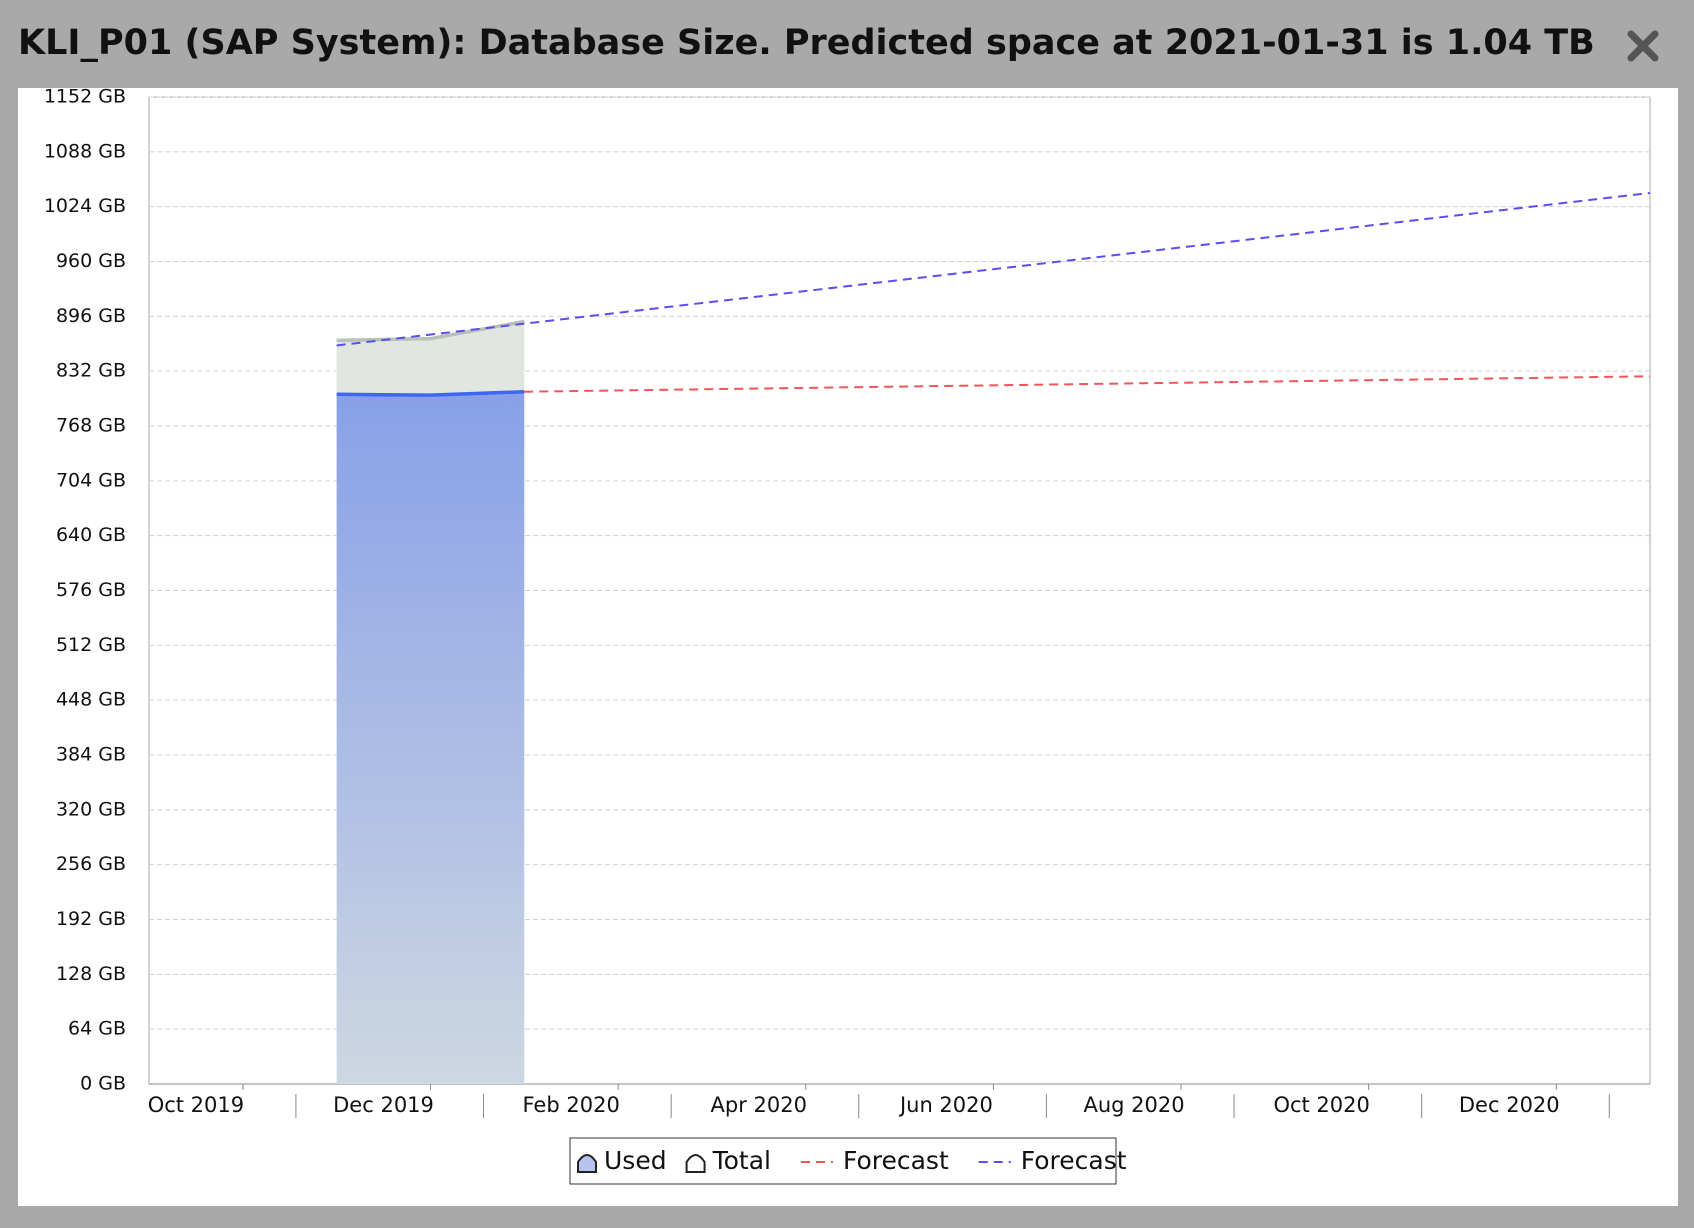  Describe the element at coordinates (430, 738) in the screenshot. I see `area-fill` at that location.